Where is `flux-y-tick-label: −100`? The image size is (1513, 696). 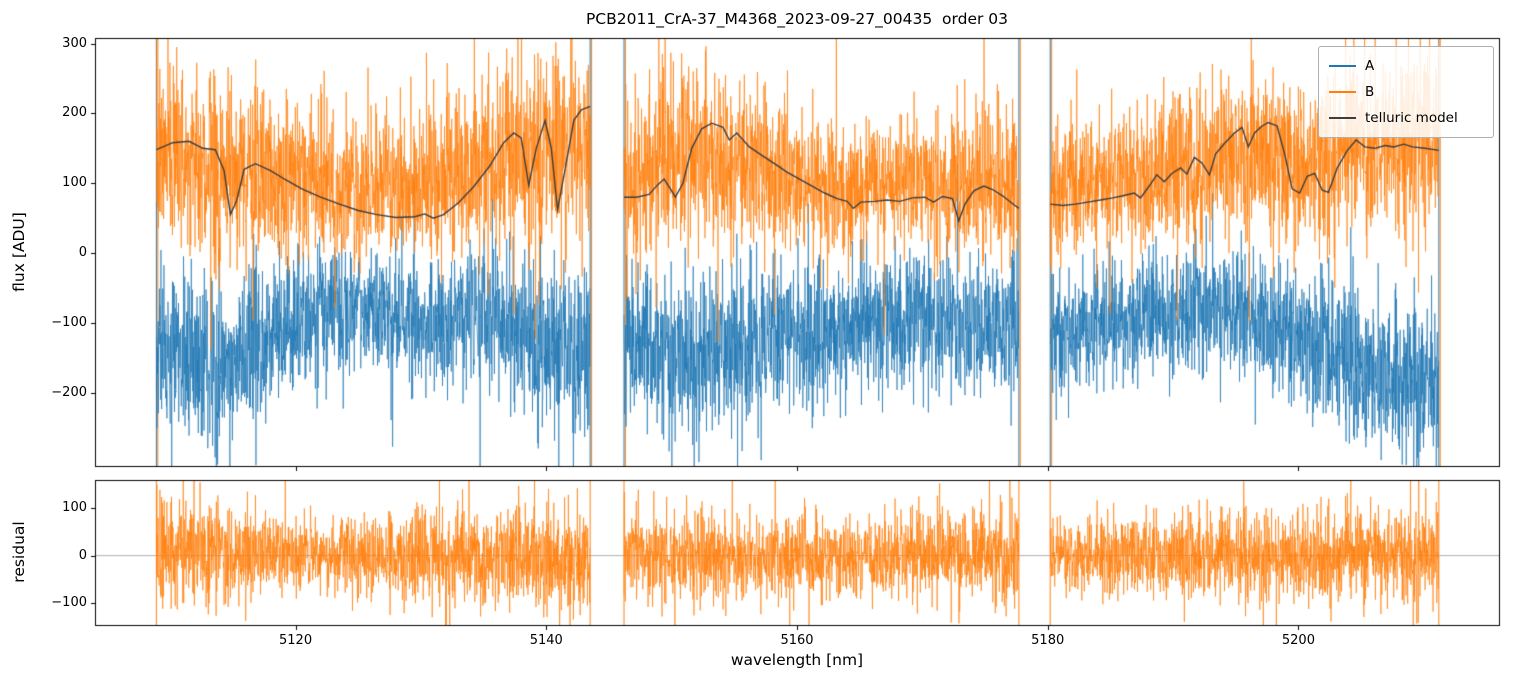
flux-y-tick-label: −100 is located at coordinates (69, 322).